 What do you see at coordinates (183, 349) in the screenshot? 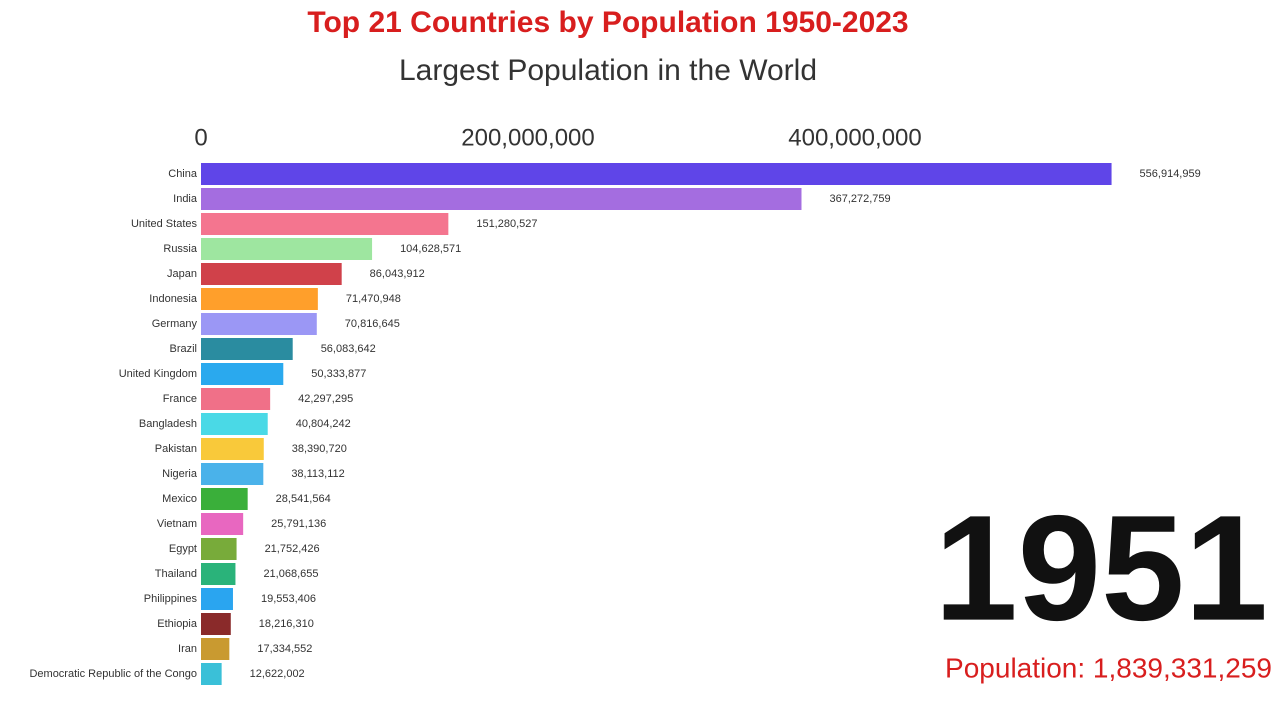
I see `category-label: Brazil` at bounding box center [183, 349].